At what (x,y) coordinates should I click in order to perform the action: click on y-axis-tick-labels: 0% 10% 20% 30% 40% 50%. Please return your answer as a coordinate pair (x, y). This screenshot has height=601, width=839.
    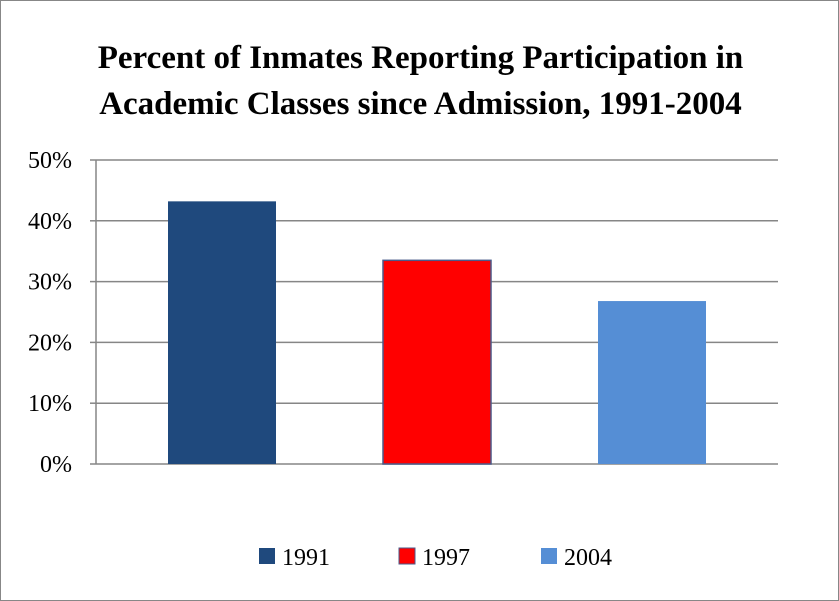
    Looking at the image, I should click on (50, 313).